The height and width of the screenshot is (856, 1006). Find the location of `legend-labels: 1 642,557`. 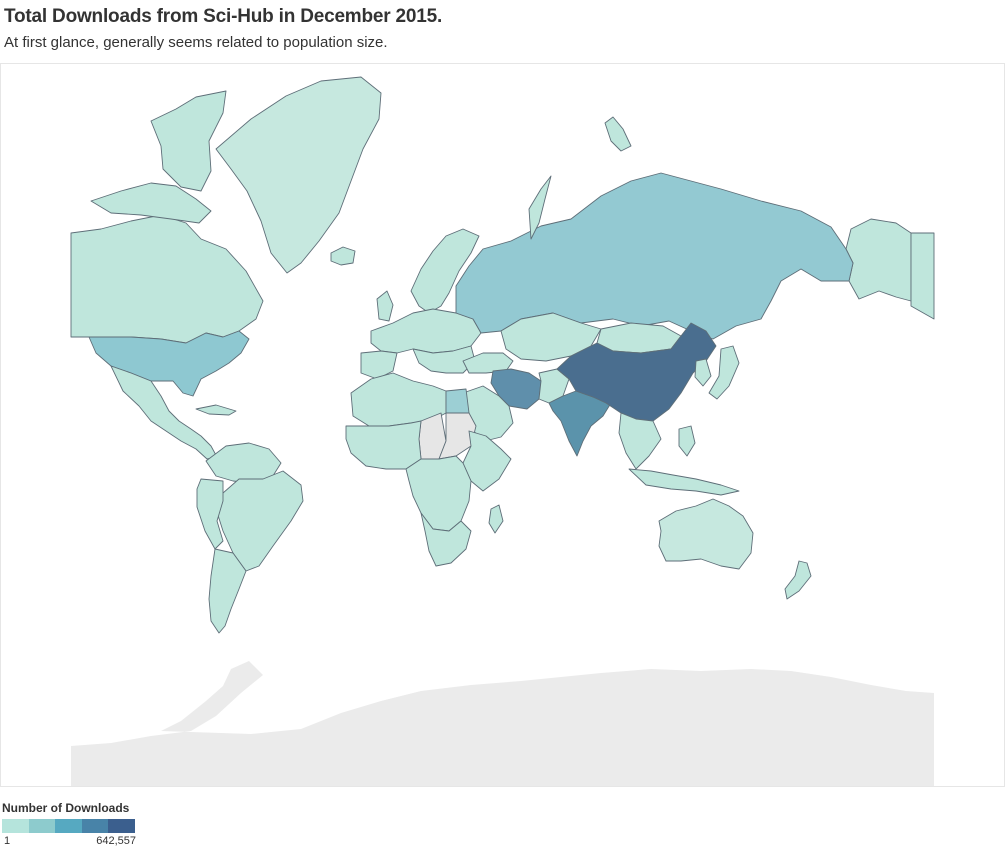

legend-labels: 1 642,557 is located at coordinates (69, 842).